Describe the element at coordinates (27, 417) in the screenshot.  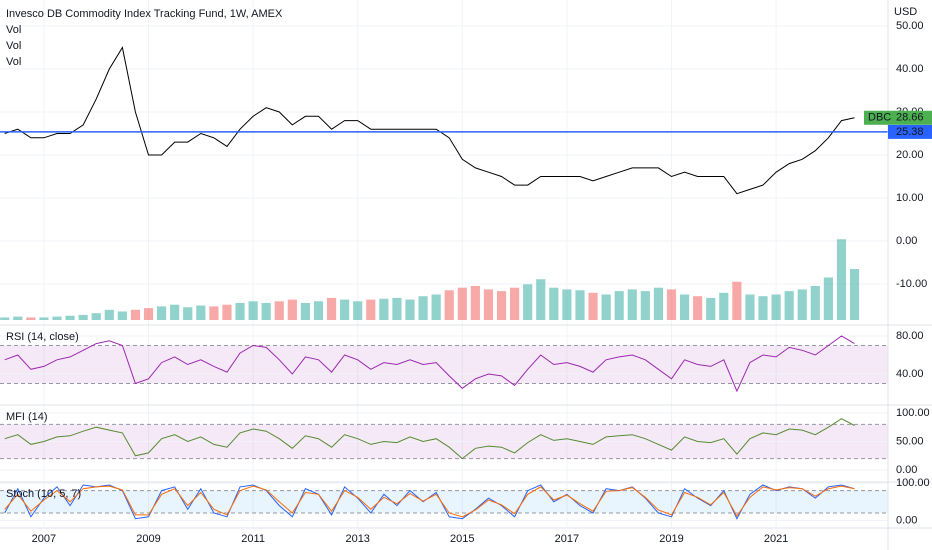
I see `pane-title: MFI (14)` at that location.